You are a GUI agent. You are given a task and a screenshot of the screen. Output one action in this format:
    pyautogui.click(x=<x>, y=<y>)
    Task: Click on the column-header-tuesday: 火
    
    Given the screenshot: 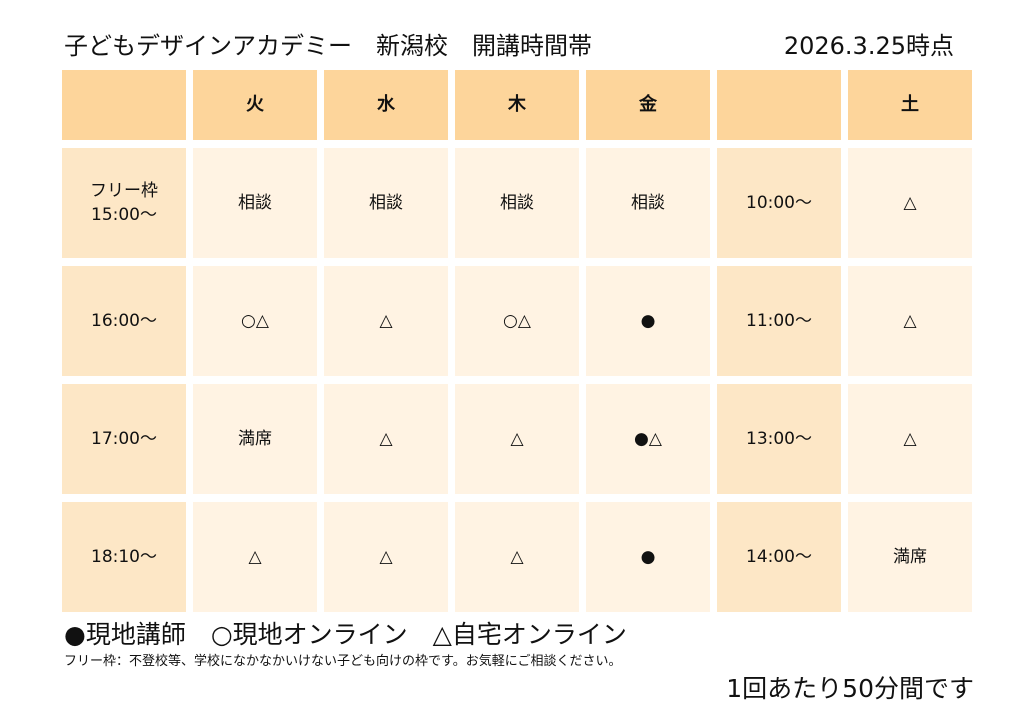 What is the action you would take?
    pyautogui.click(x=255, y=105)
    